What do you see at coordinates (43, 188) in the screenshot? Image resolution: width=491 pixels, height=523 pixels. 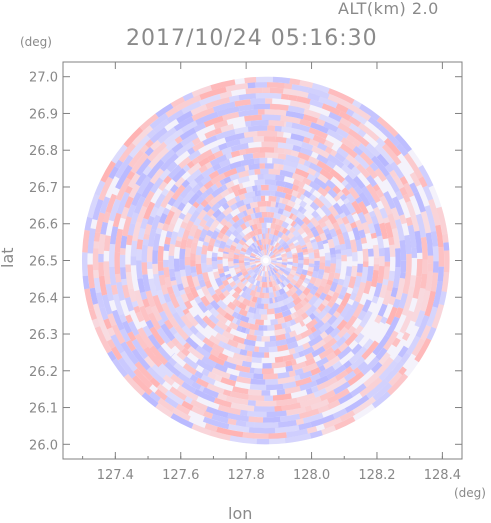 I see `y-tick-label: 26.7` at bounding box center [43, 188].